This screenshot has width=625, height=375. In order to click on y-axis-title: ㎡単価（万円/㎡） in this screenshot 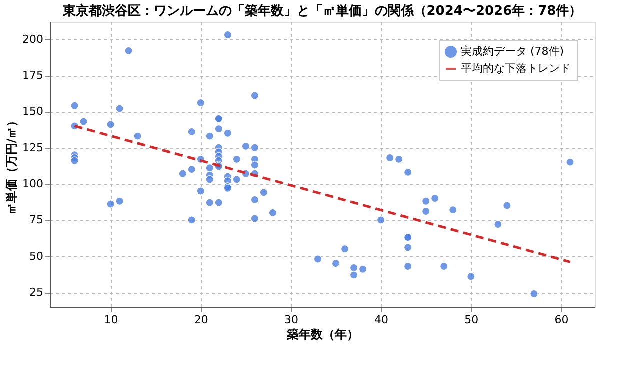, I will do `click(11, 165)`.